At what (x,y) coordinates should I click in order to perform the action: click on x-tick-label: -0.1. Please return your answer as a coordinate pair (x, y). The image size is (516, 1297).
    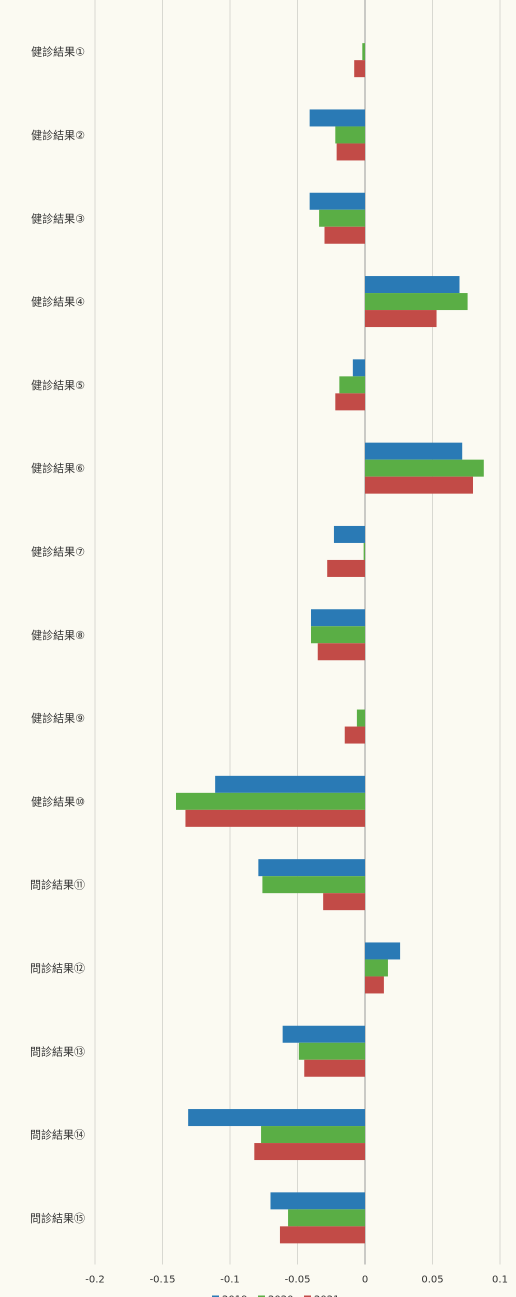
    Looking at the image, I should click on (230, 1280).